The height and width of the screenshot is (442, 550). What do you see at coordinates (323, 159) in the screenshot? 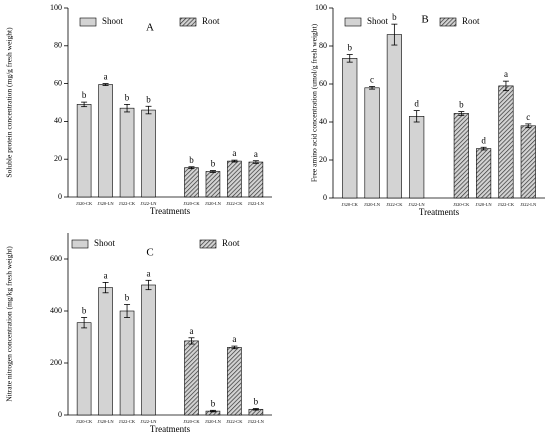
I see `y-tick-label: 20` at bounding box center [323, 159].